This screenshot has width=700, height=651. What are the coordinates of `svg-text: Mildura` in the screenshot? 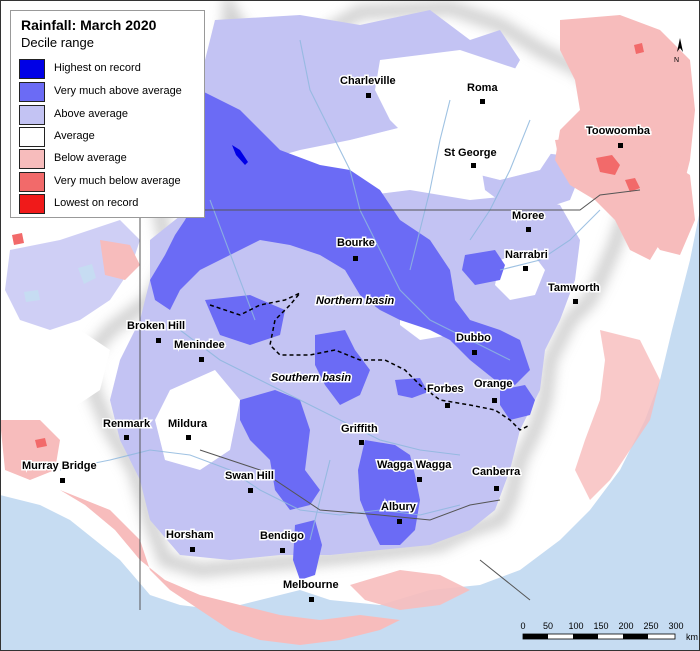 It's located at (188, 424).